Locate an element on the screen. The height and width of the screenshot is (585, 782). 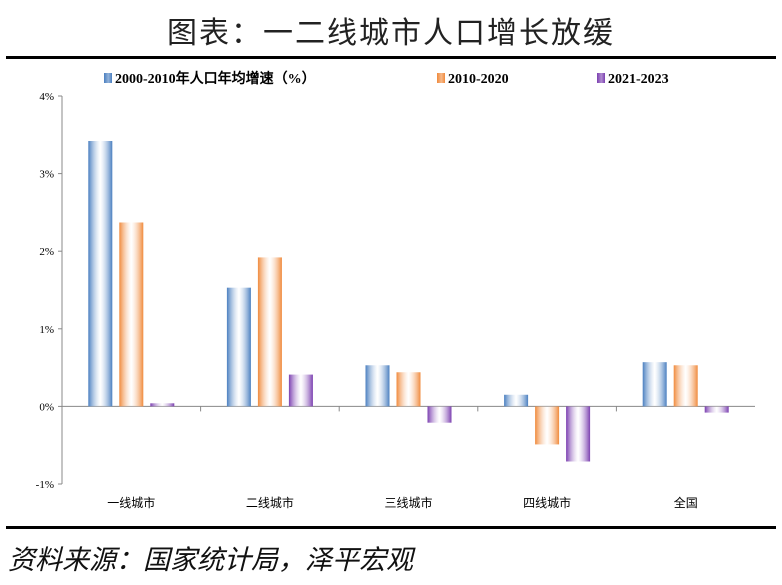
y-tick-label: 2% is located at coordinates (46, 252).